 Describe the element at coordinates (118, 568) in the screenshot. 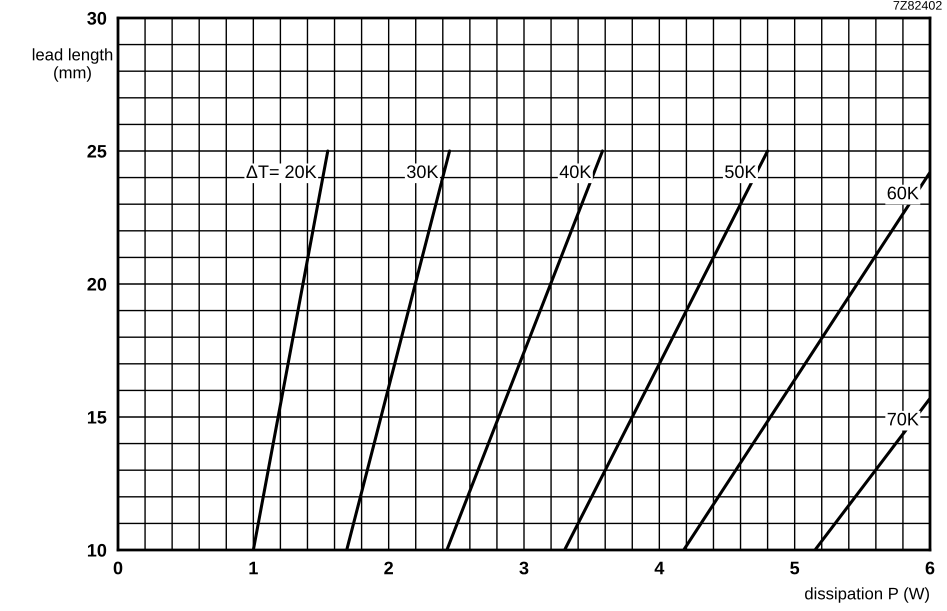

I see `x-tick-label: 0` at that location.